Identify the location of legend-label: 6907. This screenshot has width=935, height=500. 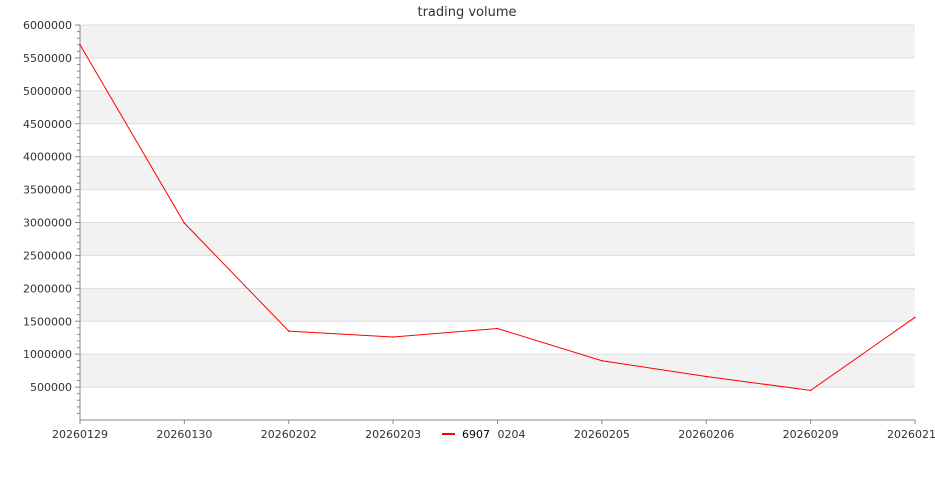
(476, 434).